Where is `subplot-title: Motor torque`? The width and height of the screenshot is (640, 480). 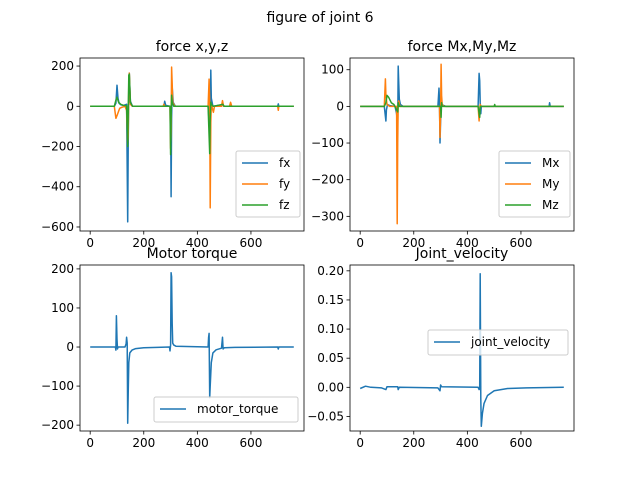 subplot-title: Motor torque is located at coordinates (192, 254).